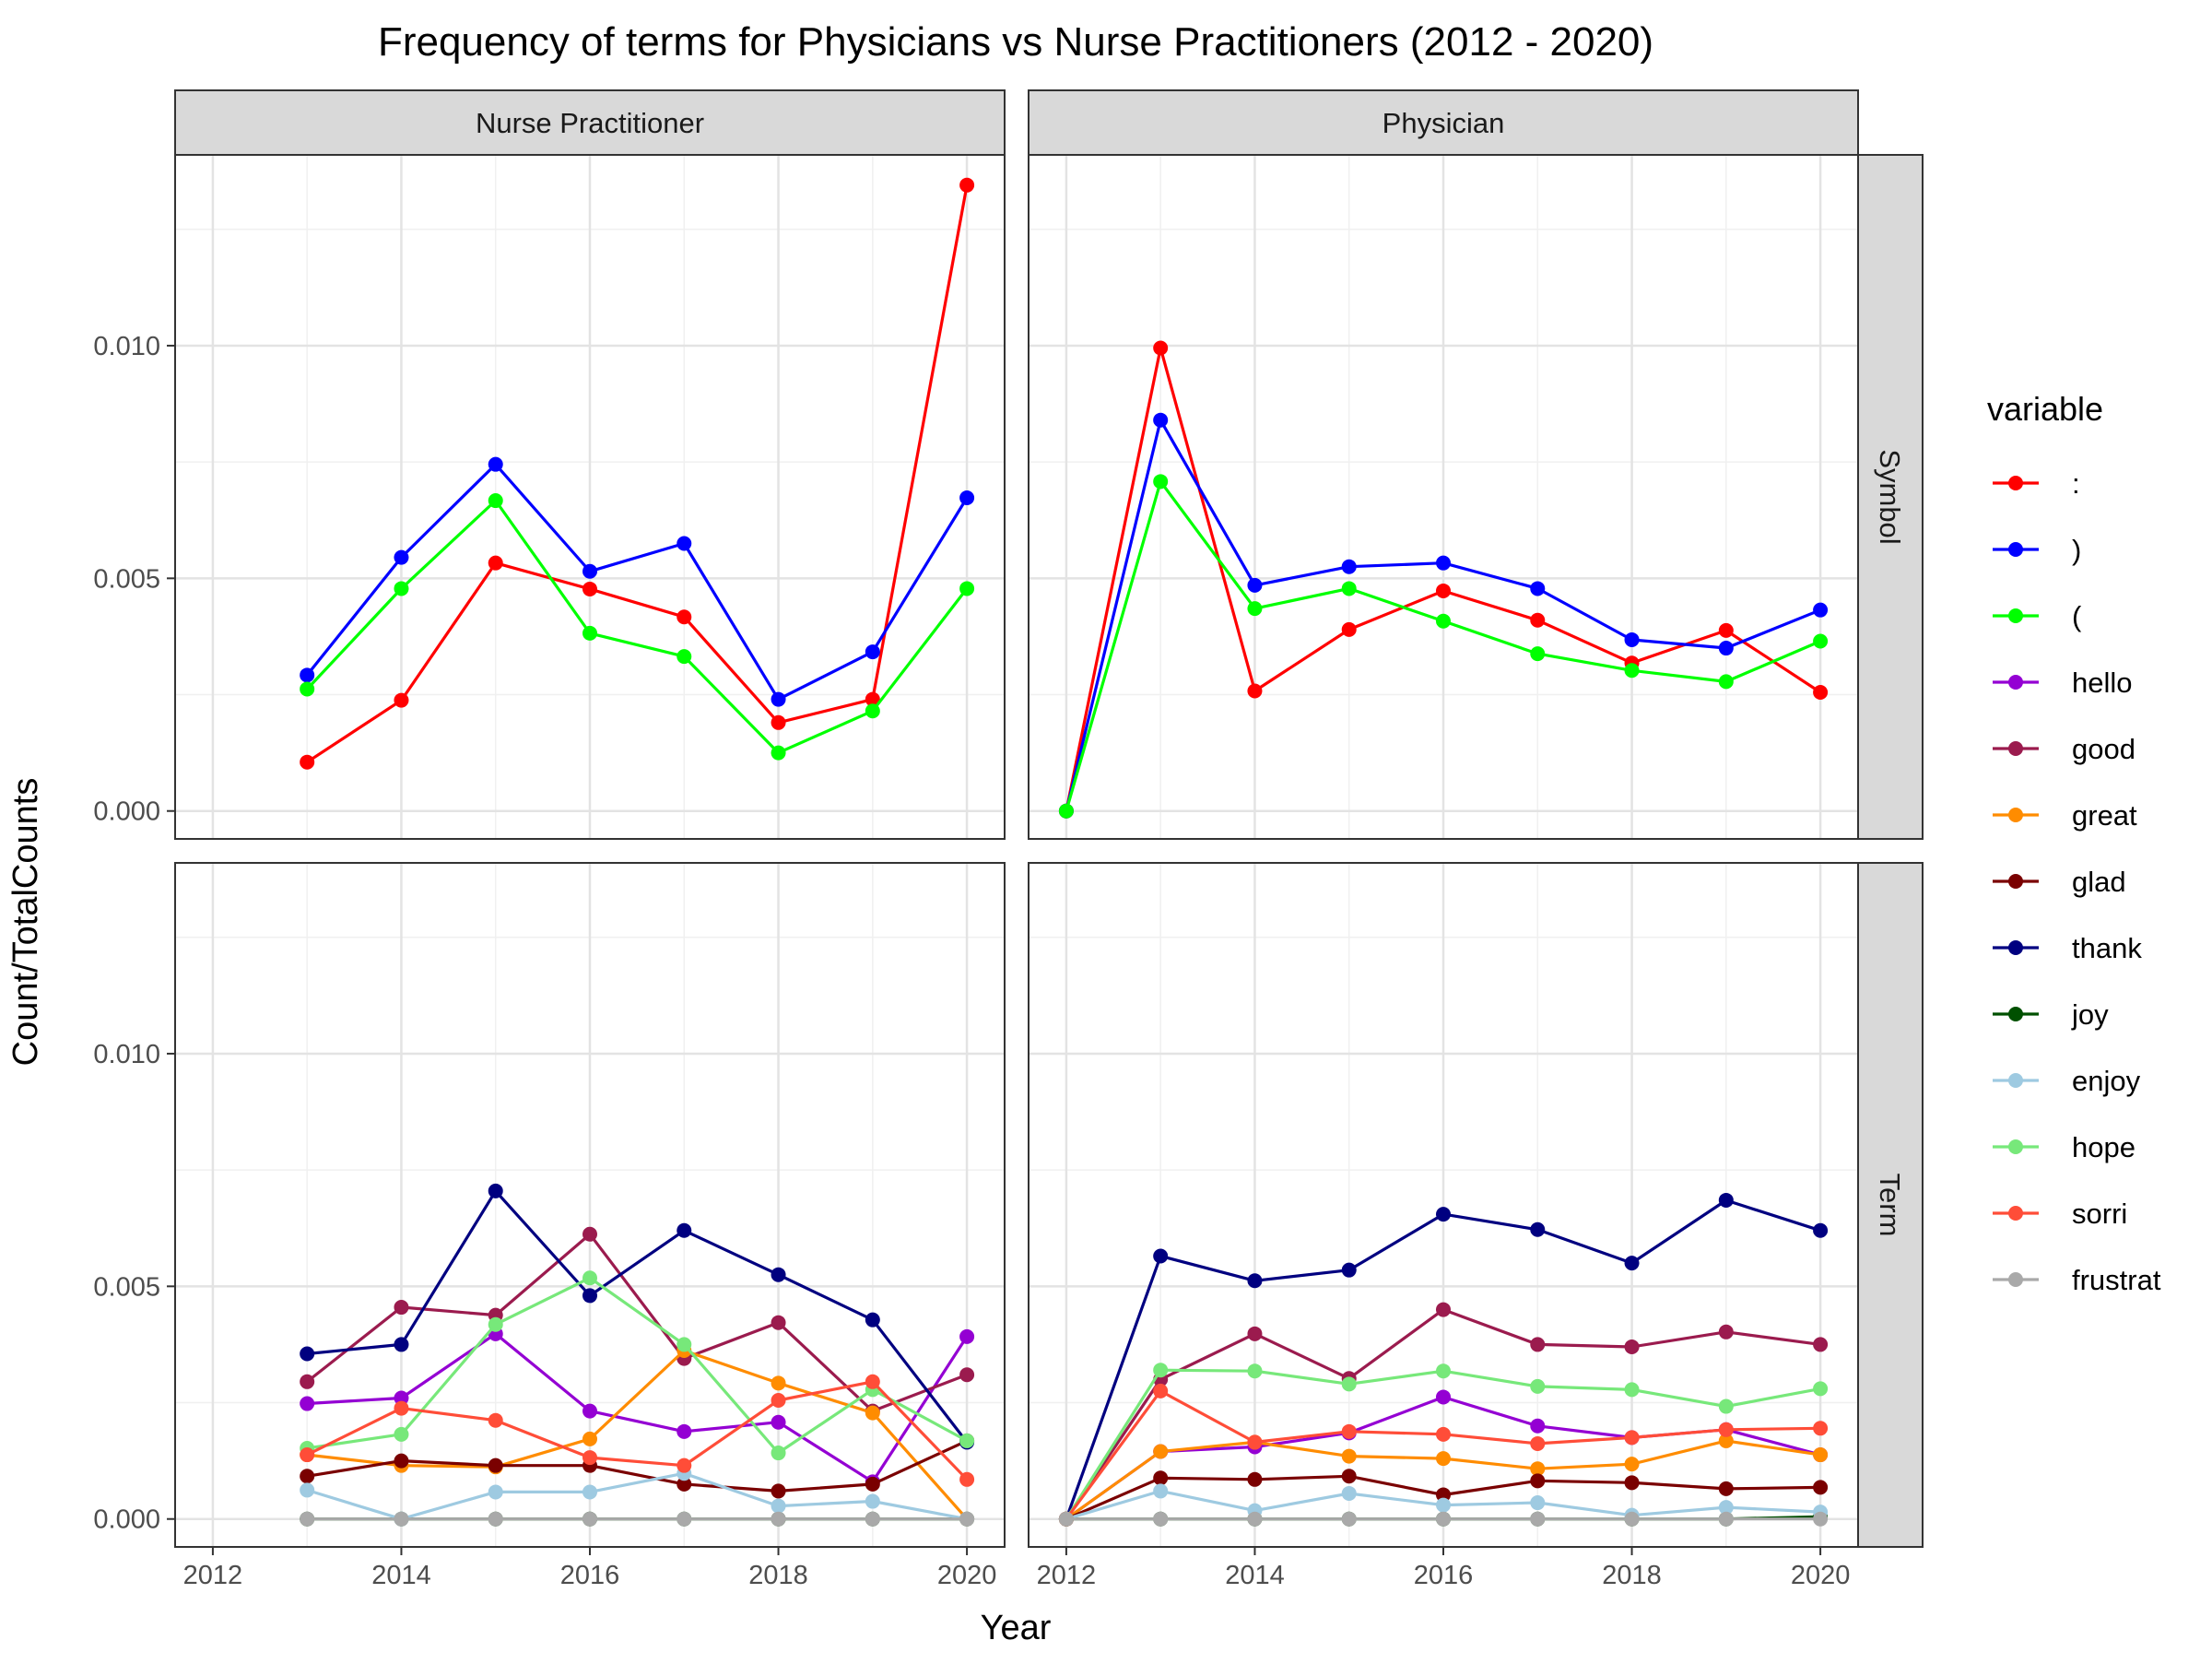  Describe the element at coordinates (2104, 1147) in the screenshot. I see `legend-label-hope: hope` at that location.